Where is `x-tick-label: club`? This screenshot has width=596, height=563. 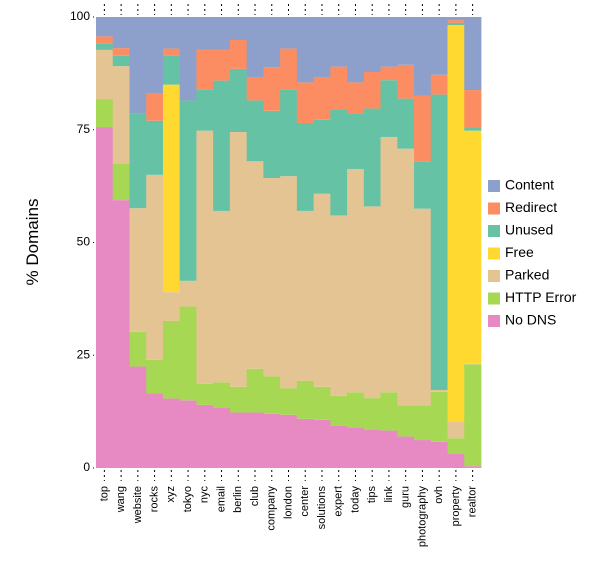 x-tick-label: club is located at coordinates (255, 496).